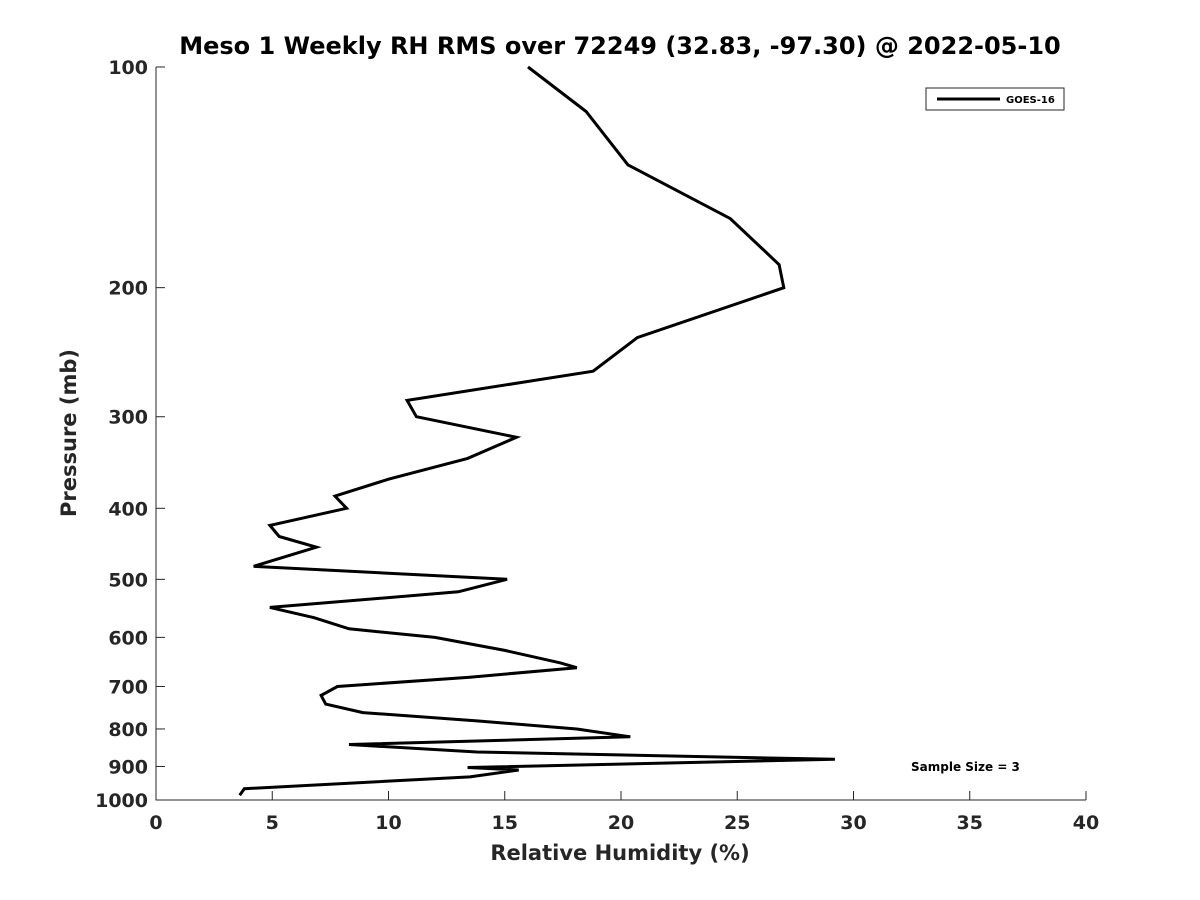 This screenshot has width=1200, height=900. I want to click on y-tick-label: 400, so click(128, 509).